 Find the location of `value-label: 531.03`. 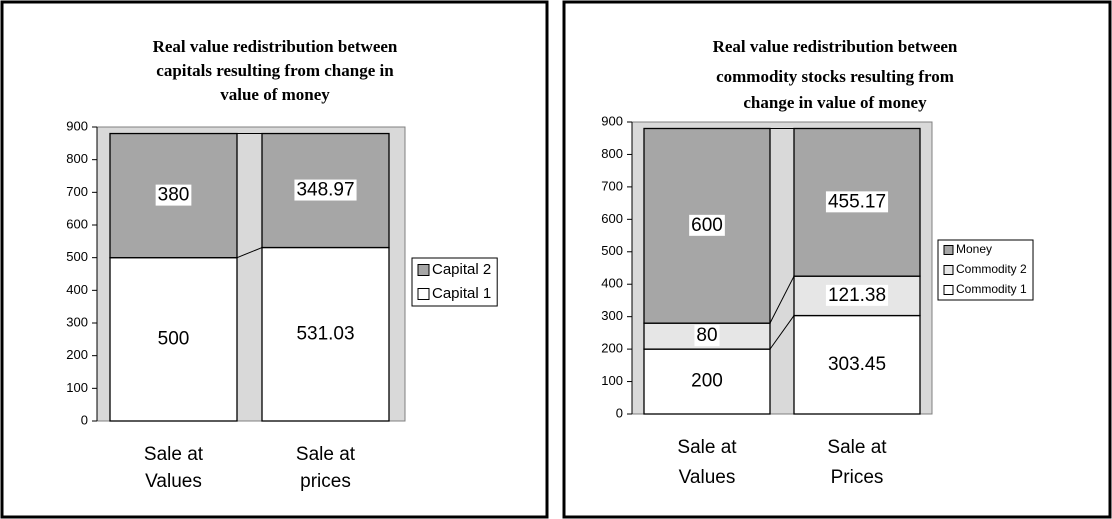

value-label: 531.03 is located at coordinates (325, 333).